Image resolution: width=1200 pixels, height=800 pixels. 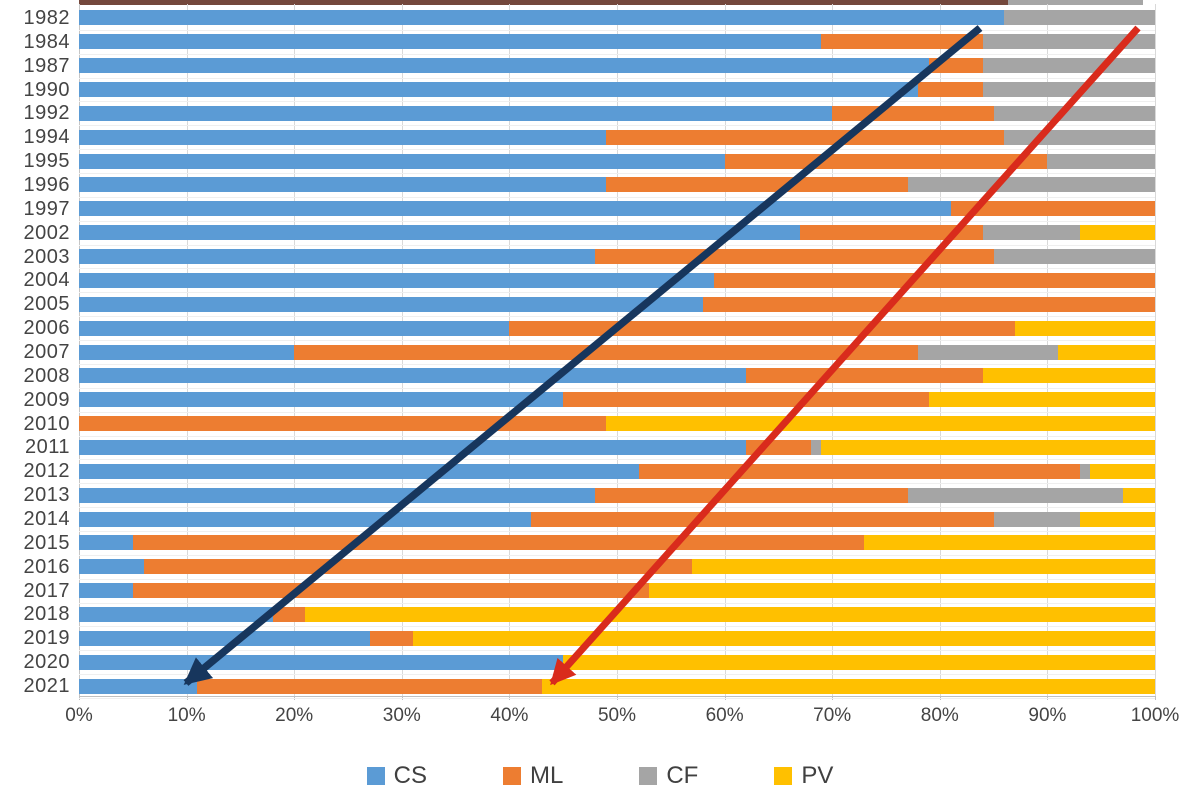 What do you see at coordinates (891, 233) in the screenshot?
I see `bar-segment-ML-2002` at bounding box center [891, 233].